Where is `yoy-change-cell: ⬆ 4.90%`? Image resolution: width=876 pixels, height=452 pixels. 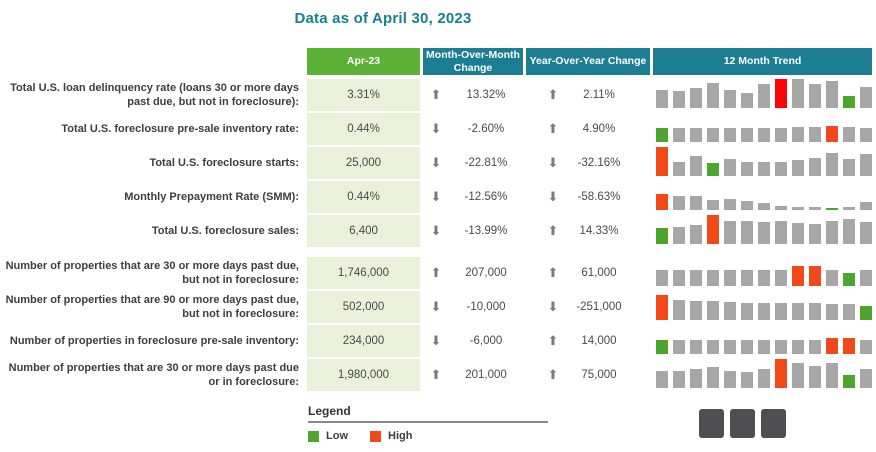
yoy-change-cell: ⬆ 4.90% is located at coordinates (588, 129).